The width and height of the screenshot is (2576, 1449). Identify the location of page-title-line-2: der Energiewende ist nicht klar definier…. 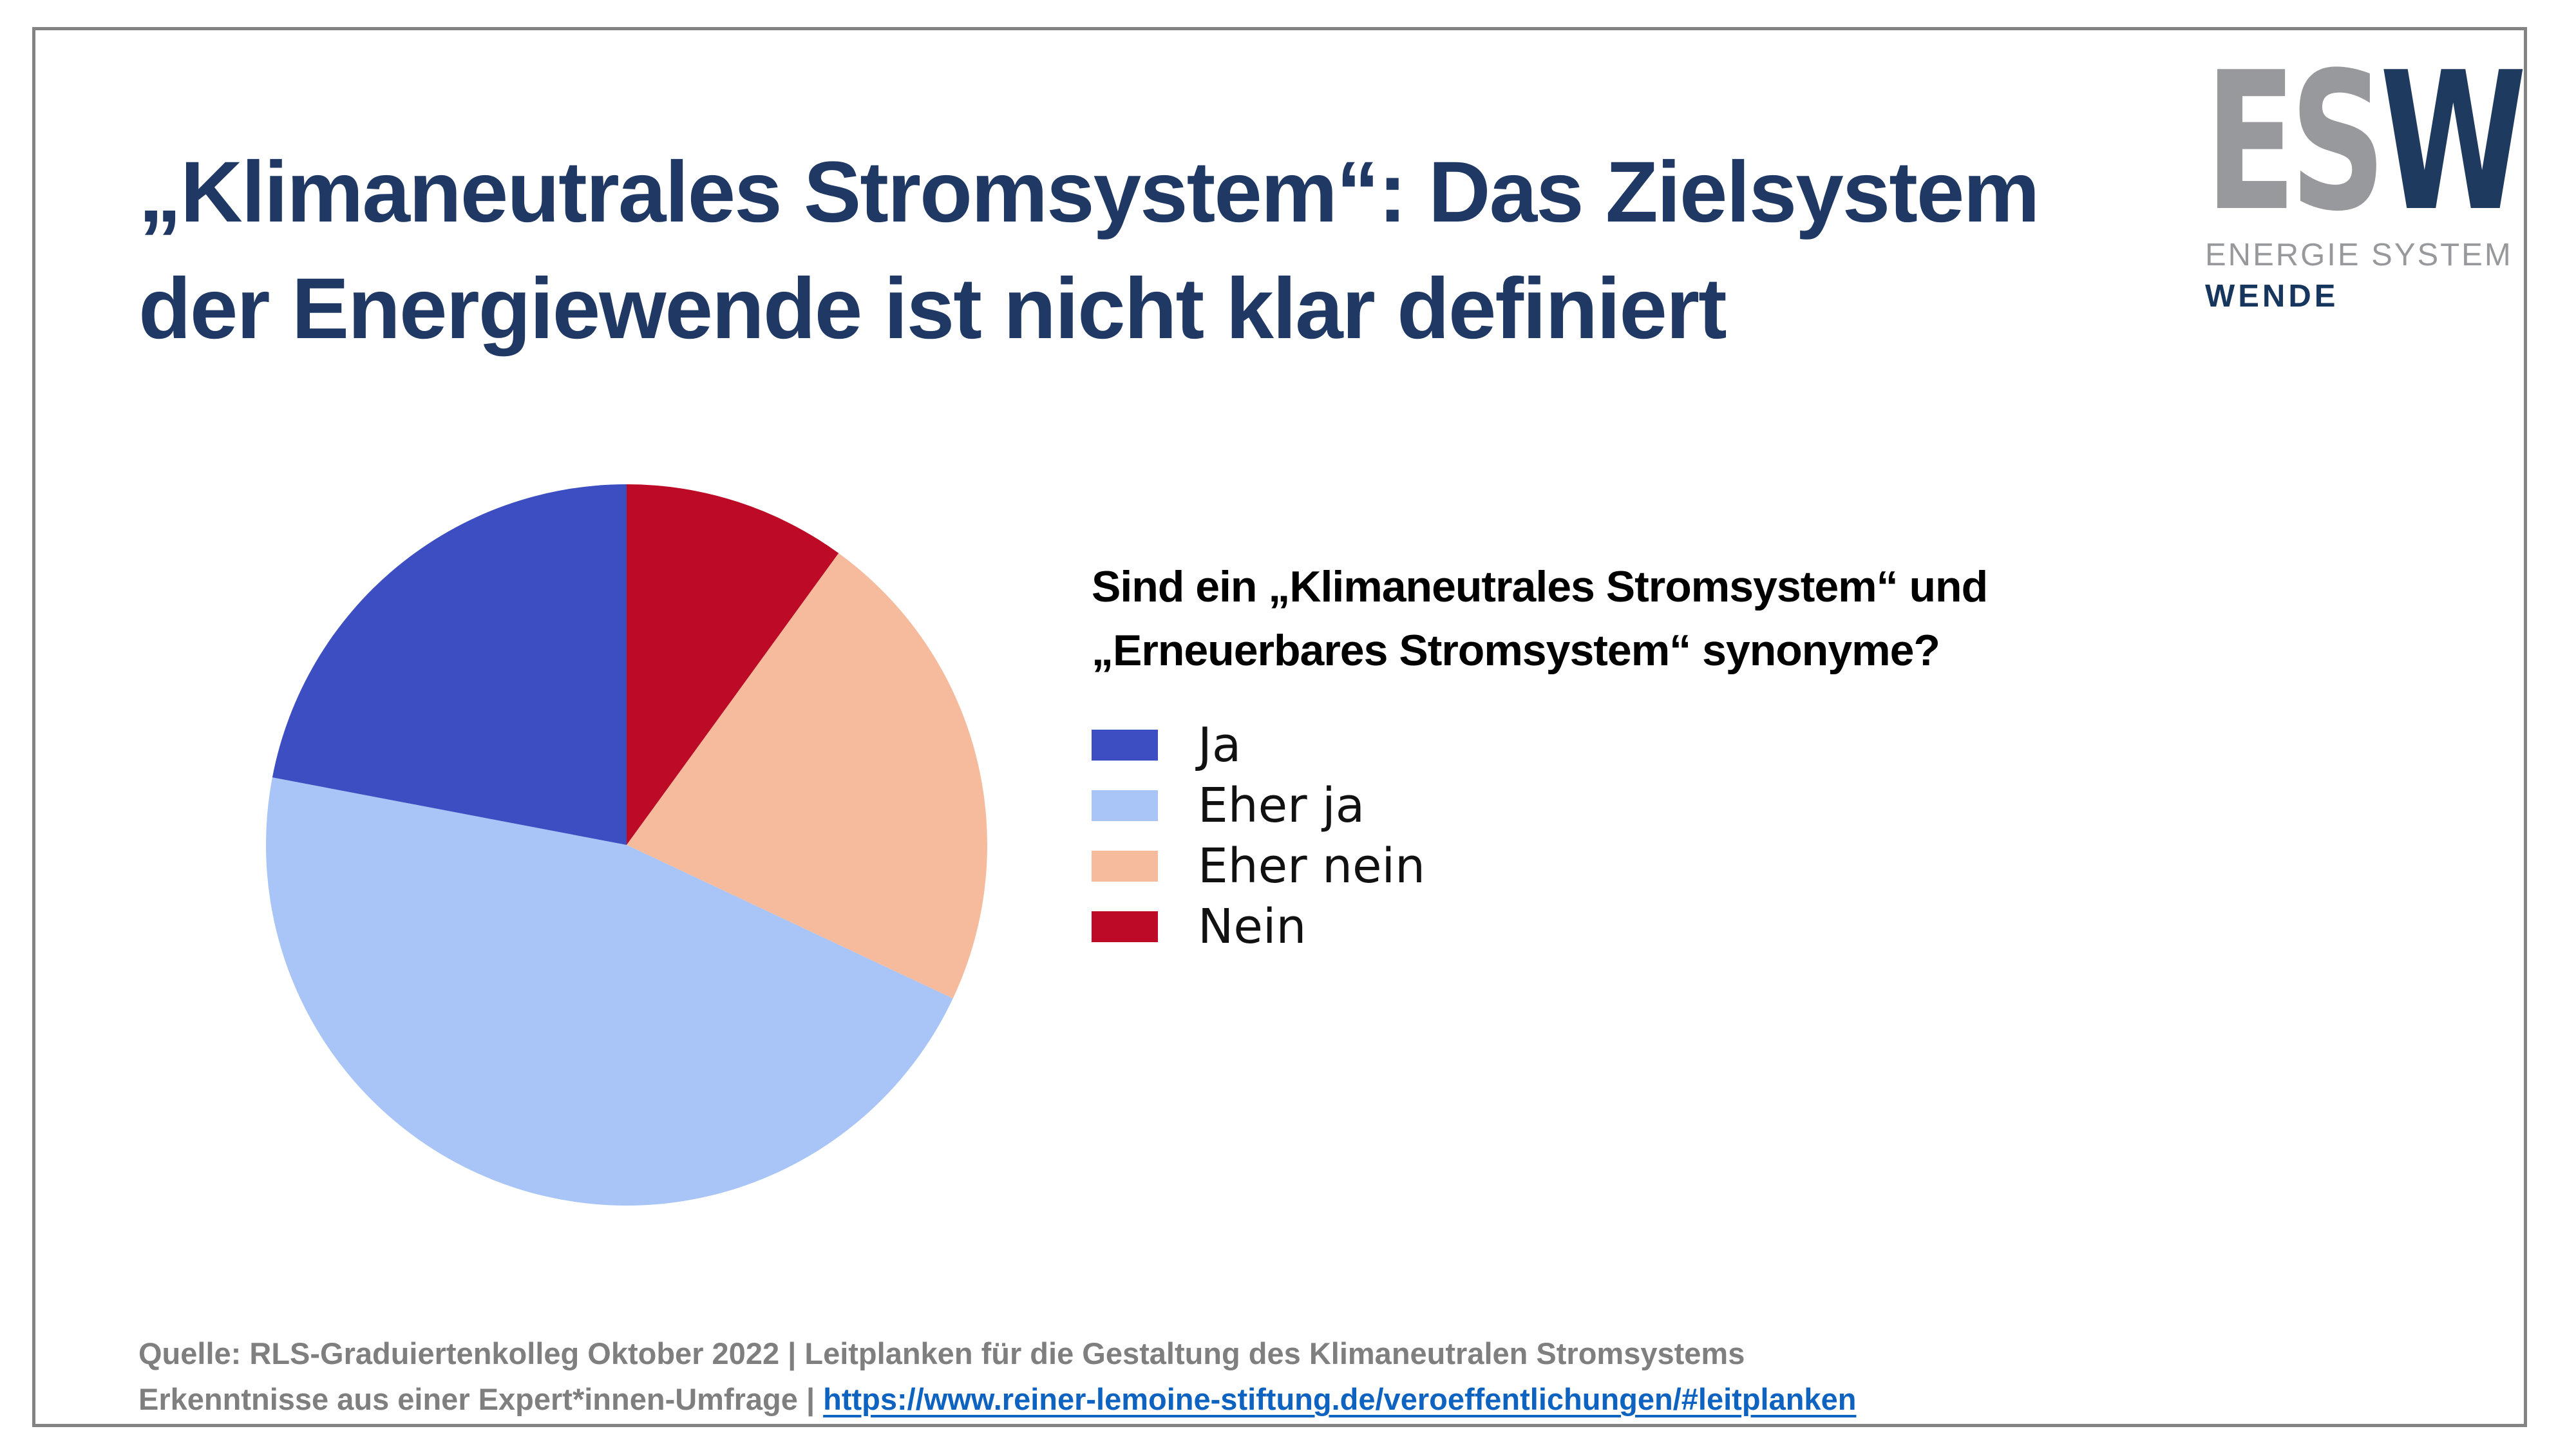
(933, 309).